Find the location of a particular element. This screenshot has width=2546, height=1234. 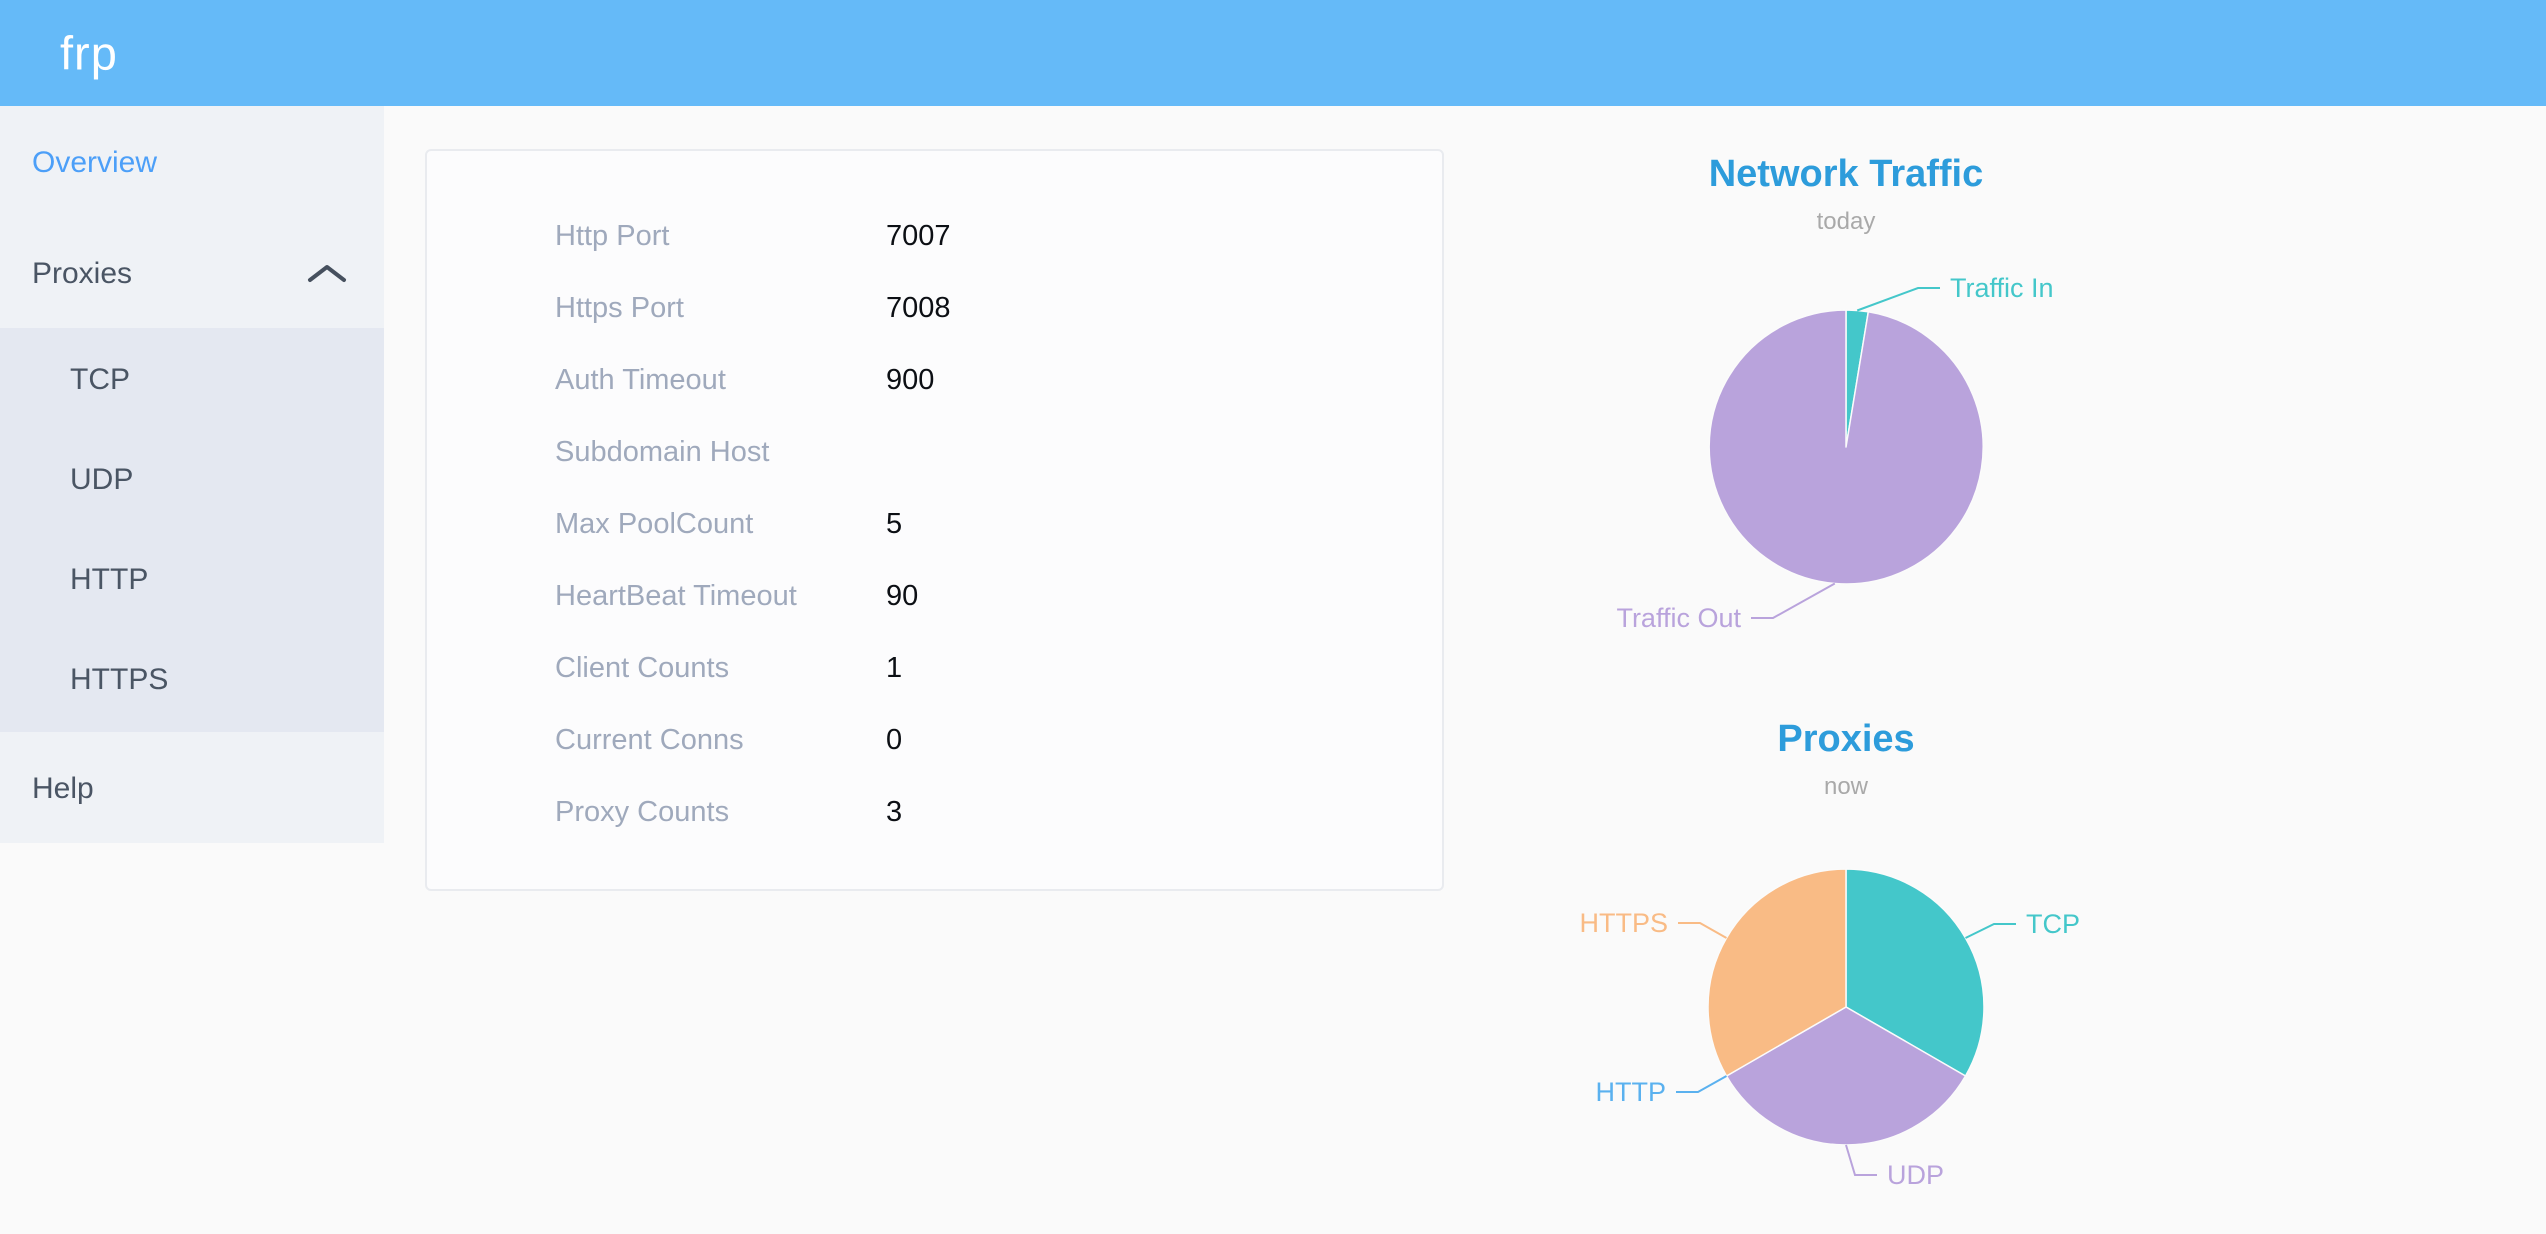

chevron-up-icon is located at coordinates (327, 273).